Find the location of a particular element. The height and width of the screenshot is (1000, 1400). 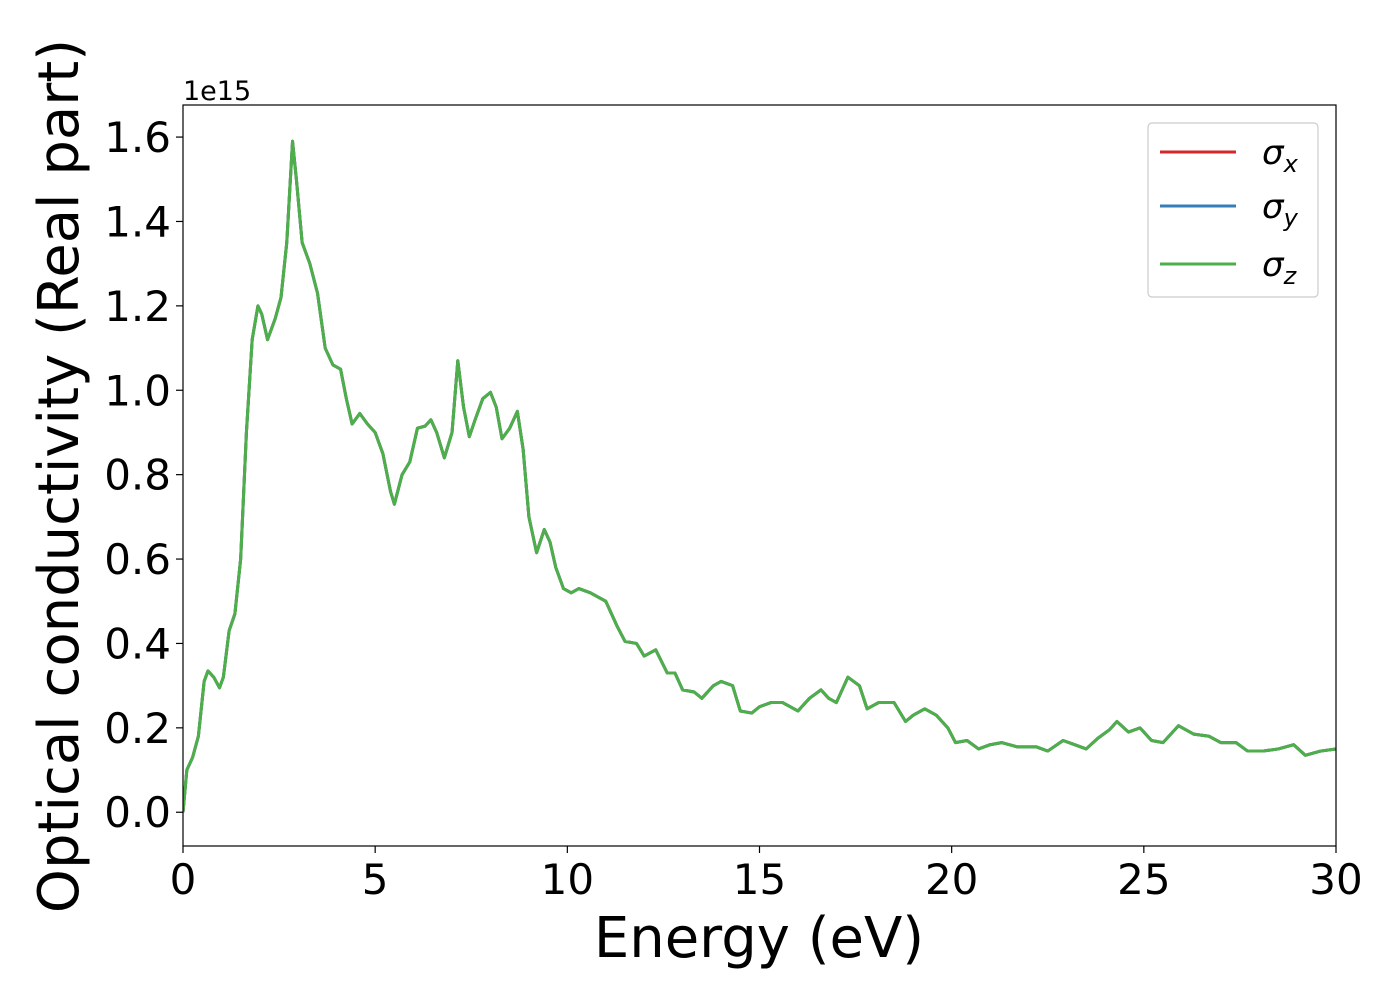

x-tick-label: 0 is located at coordinates (183, 879).